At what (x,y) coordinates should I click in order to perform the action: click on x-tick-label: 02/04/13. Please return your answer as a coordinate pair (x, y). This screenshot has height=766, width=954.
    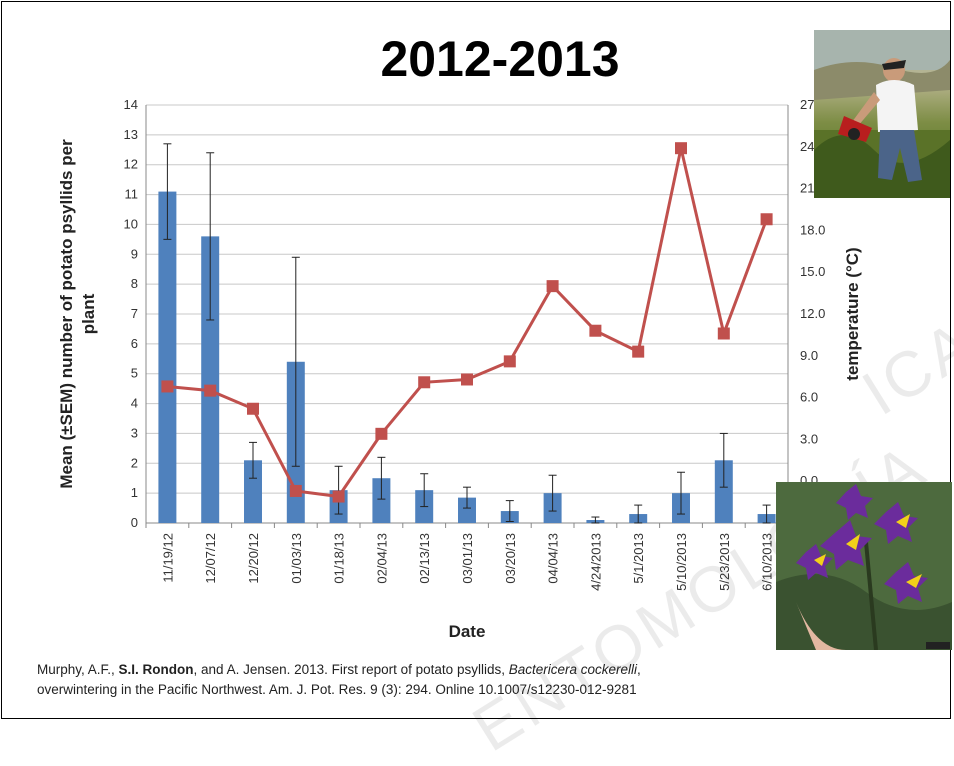
    Looking at the image, I should click on (381, 558).